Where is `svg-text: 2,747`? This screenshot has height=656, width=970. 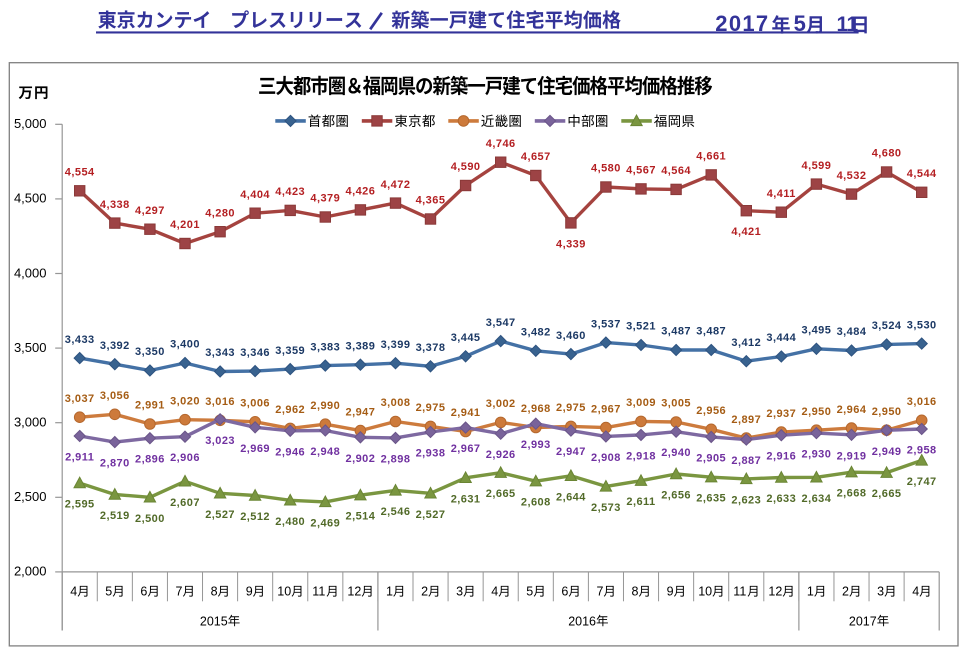
svg-text: 2,747 is located at coordinates (922, 482).